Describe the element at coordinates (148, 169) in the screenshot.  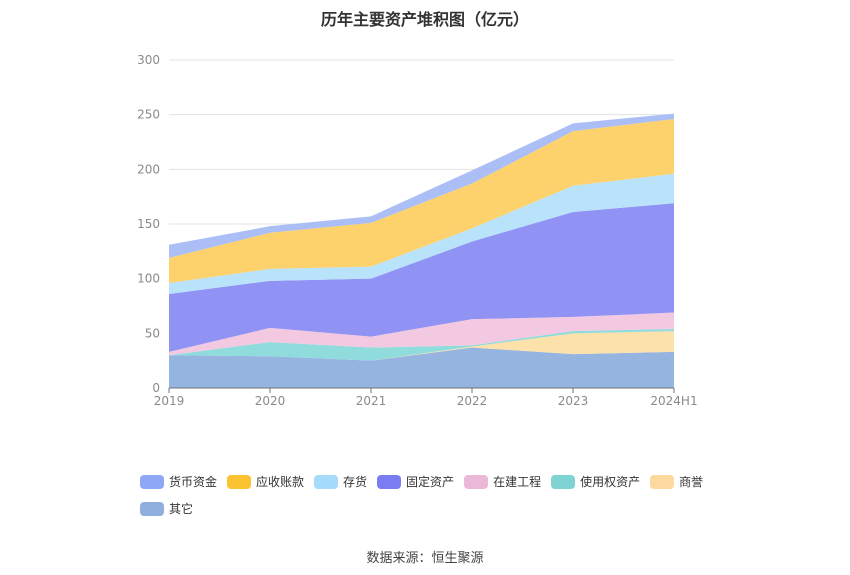
I see `y-tick-label: 200` at that location.